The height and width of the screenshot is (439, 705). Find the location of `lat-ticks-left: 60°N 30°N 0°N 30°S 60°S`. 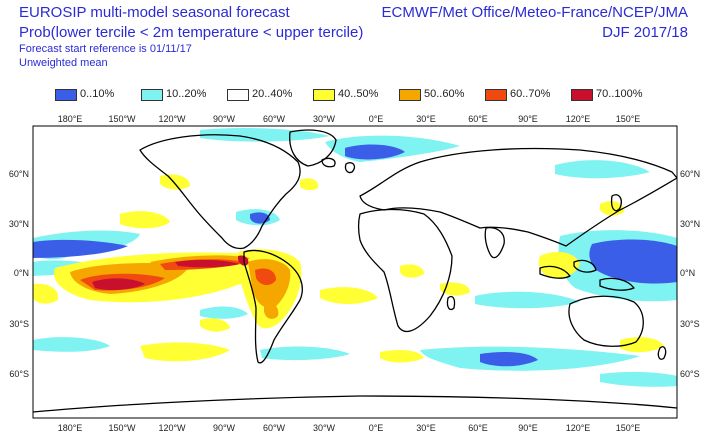

lat-ticks-left: 60°N 30°N 0°N 30°S 60°S is located at coordinates (19, 274).